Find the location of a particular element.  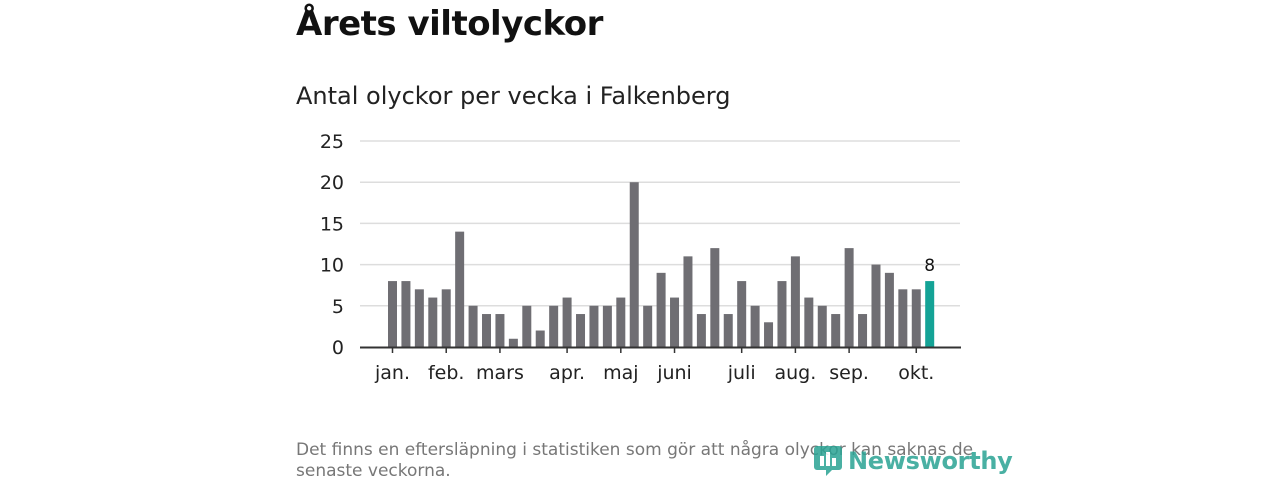

y-tick-label: 15 is located at coordinates (332, 224).